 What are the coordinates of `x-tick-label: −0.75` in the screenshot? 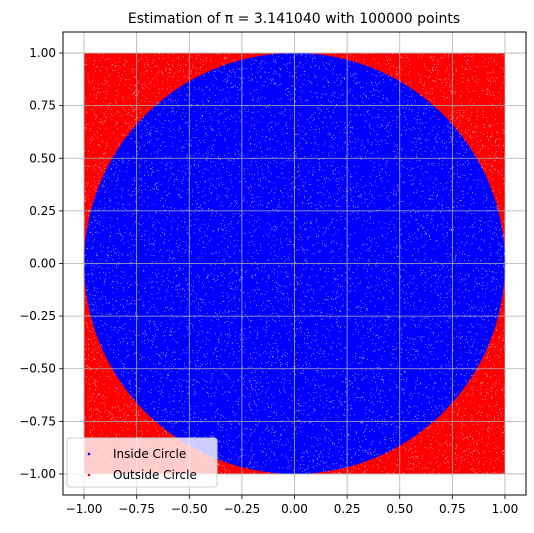 It's located at (136, 509).